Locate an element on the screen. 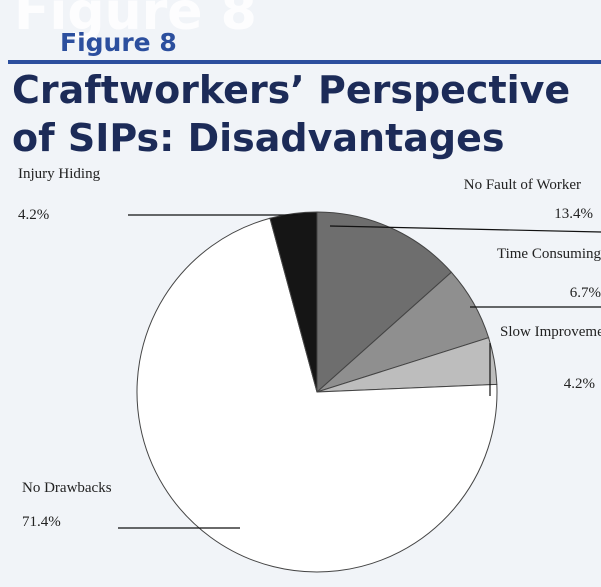 The width and height of the screenshot is (601, 587). slice-value: 71.4% is located at coordinates (41, 522).